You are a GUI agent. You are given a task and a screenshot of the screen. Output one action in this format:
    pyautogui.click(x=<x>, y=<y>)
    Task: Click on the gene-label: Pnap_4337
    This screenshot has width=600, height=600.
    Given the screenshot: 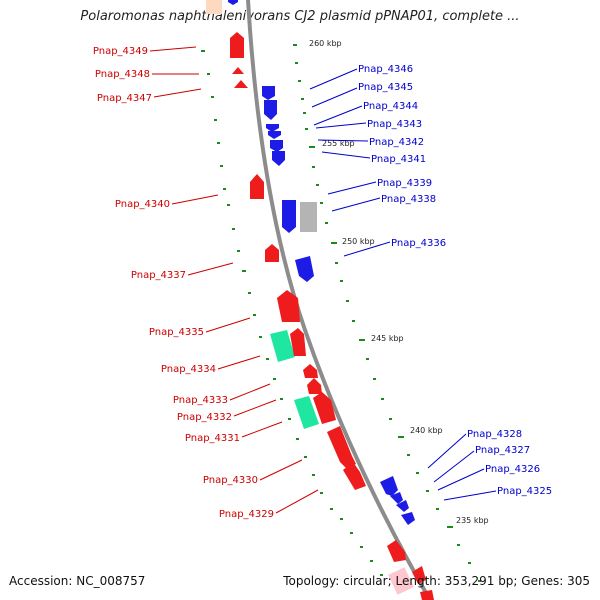 What is the action you would take?
    pyautogui.click(x=158, y=275)
    